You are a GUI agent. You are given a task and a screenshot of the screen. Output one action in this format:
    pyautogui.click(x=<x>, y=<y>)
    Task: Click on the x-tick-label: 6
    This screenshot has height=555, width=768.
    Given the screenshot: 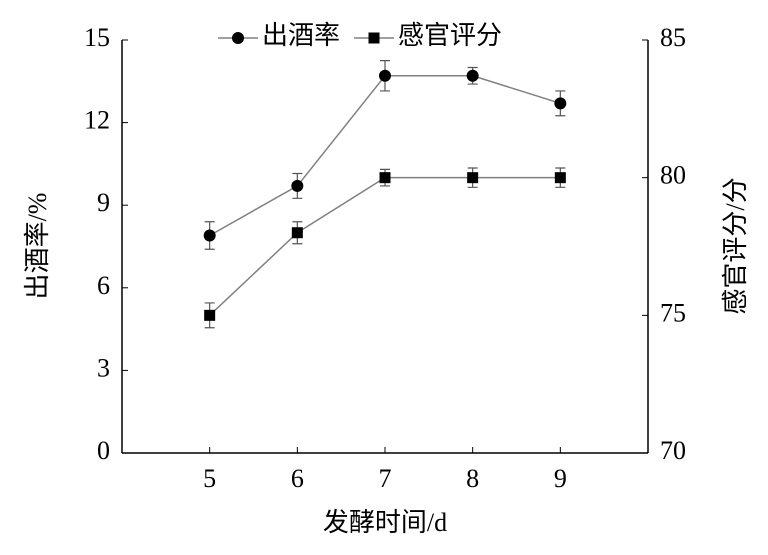 What is the action you would take?
    pyautogui.click(x=297, y=478)
    